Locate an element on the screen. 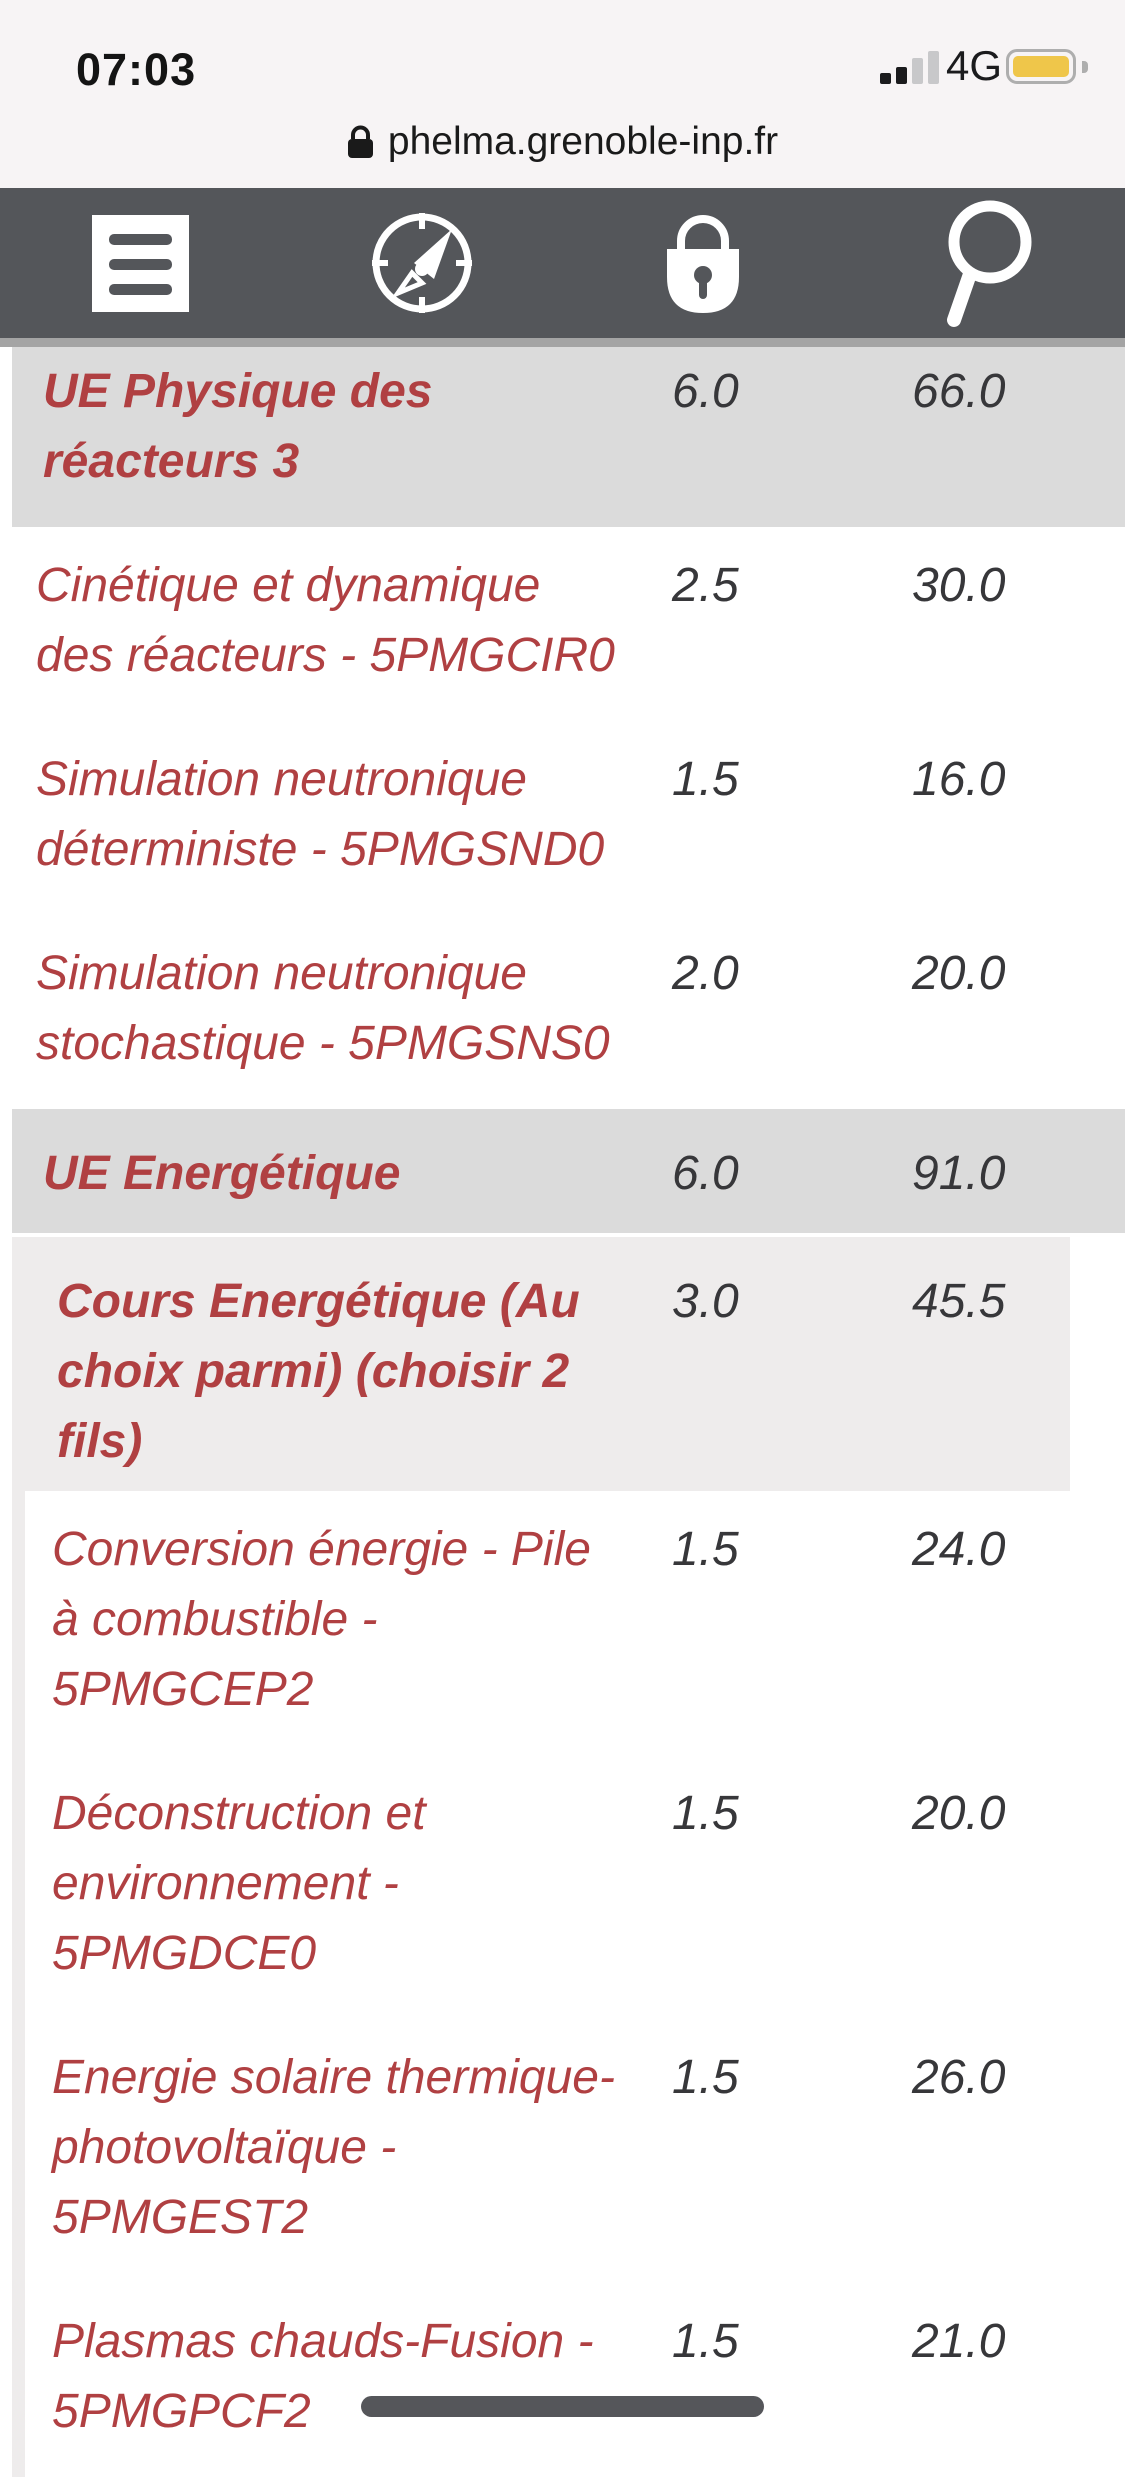 The image size is (1125, 2477). credits-value: 2.0 is located at coordinates (705, 973).